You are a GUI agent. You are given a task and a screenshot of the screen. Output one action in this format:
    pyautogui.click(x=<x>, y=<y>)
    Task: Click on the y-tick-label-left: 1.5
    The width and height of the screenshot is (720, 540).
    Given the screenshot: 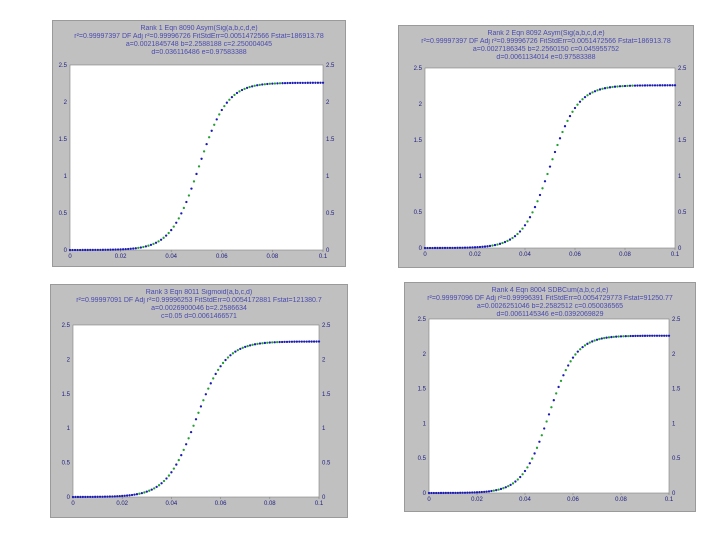 What is the action you would take?
    pyautogui.click(x=422, y=390)
    